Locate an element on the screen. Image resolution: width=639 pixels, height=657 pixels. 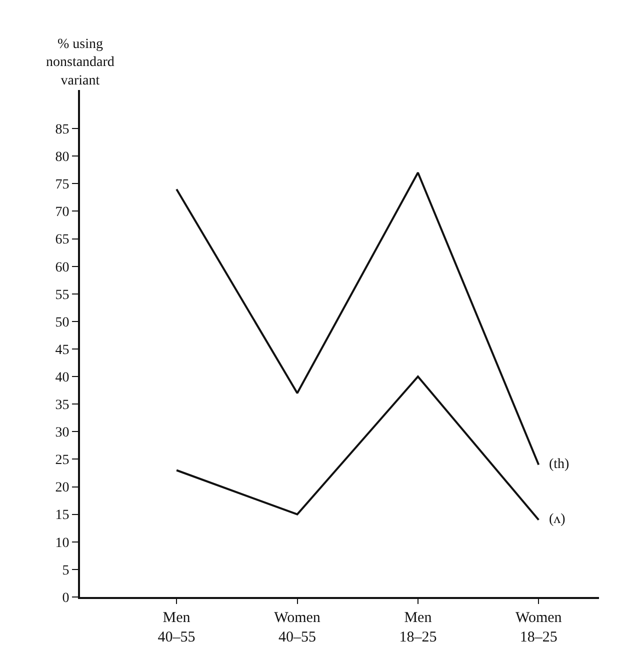
x-tick-label: Men 18–25 is located at coordinates (418, 628).